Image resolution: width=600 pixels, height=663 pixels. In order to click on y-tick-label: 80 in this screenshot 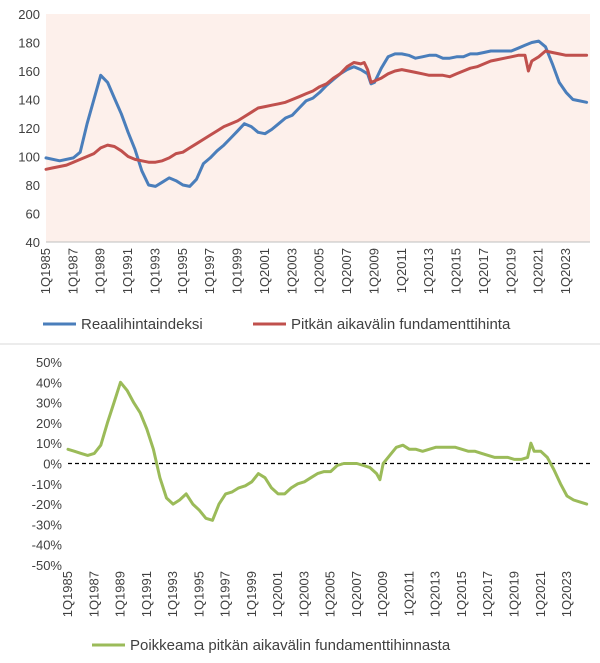, I will do `click(33, 185)`.